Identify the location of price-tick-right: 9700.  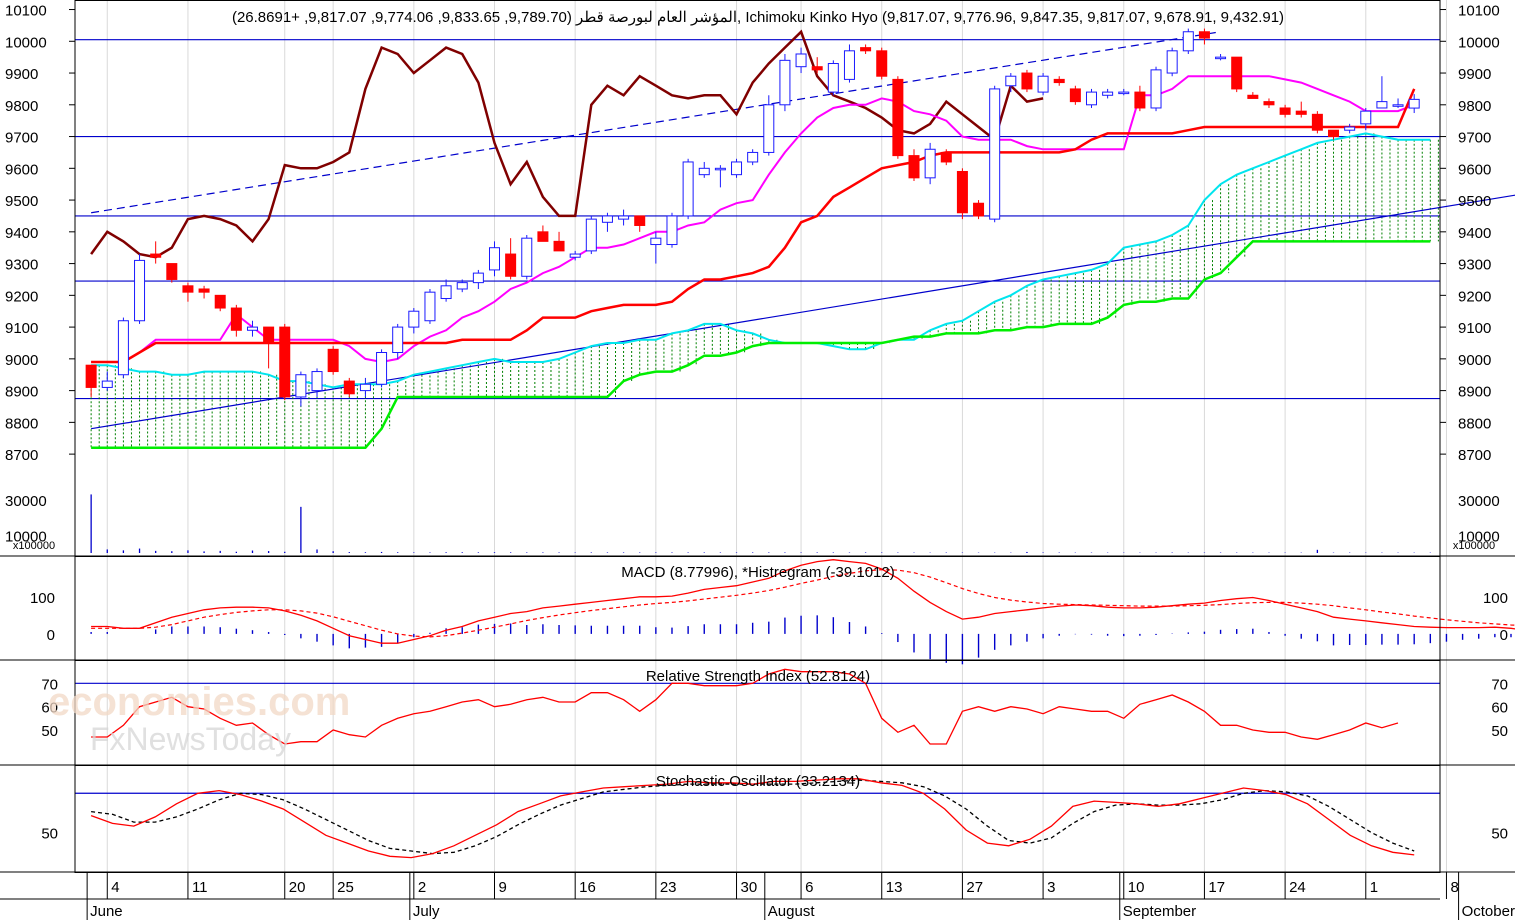
(1474, 138).